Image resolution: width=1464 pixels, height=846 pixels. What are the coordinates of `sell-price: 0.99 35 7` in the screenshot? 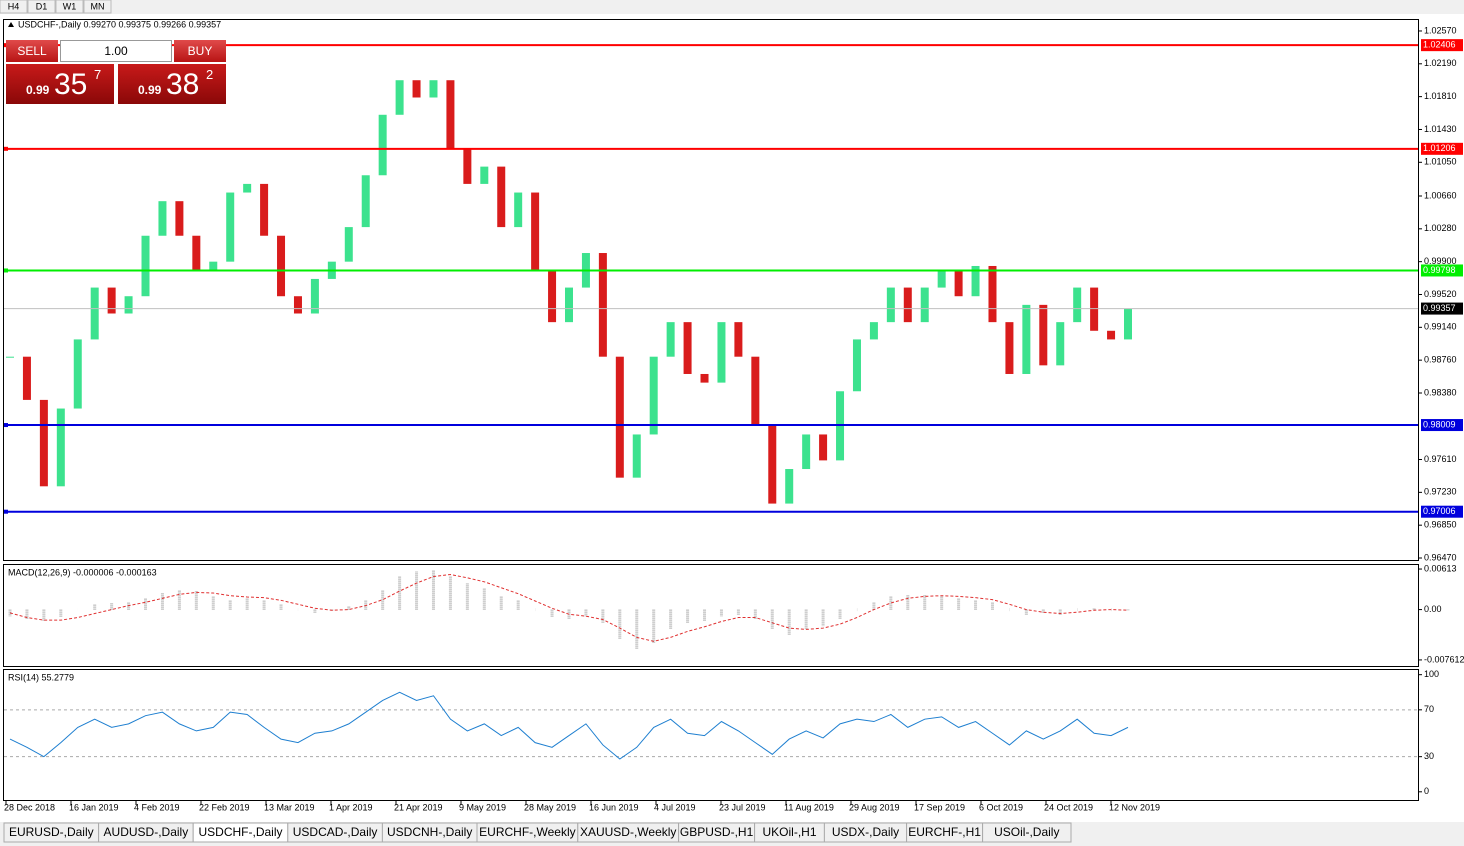 It's located at (60, 84).